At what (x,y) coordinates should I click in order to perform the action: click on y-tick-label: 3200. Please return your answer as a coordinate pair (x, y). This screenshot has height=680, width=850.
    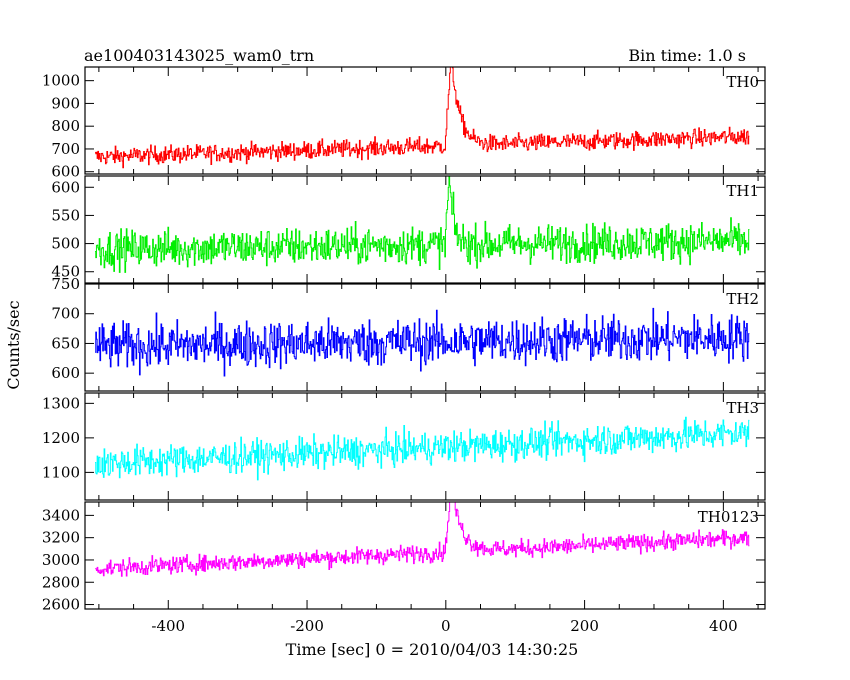
    Looking at the image, I should click on (61, 538).